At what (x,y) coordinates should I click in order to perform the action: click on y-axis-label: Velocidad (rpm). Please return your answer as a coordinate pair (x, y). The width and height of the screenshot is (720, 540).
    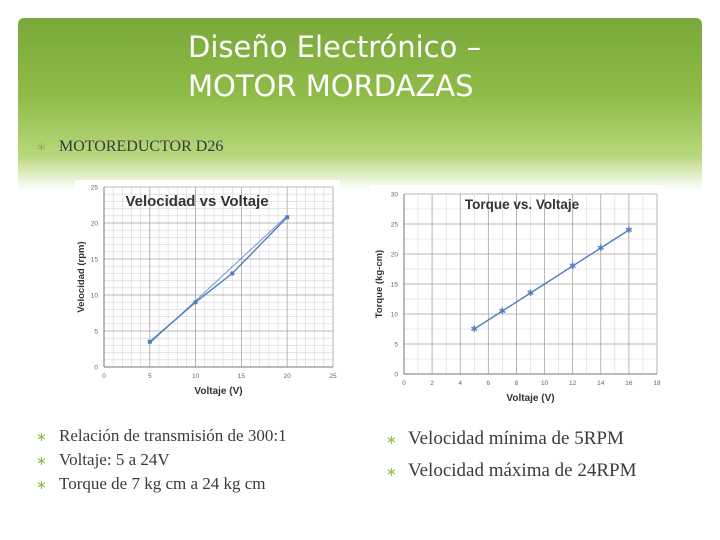
    Looking at the image, I should click on (81, 276).